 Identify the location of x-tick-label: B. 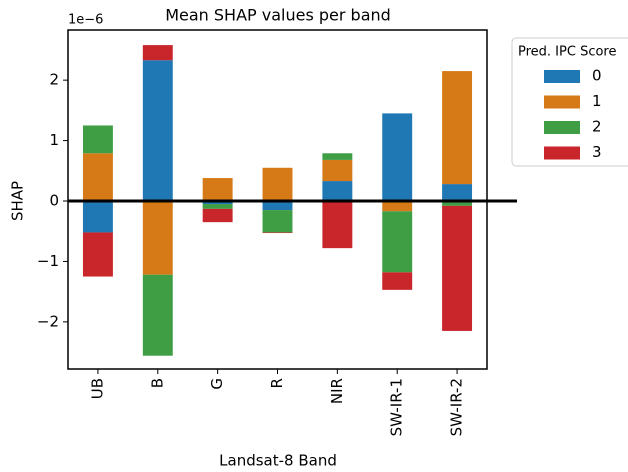
(157, 383).